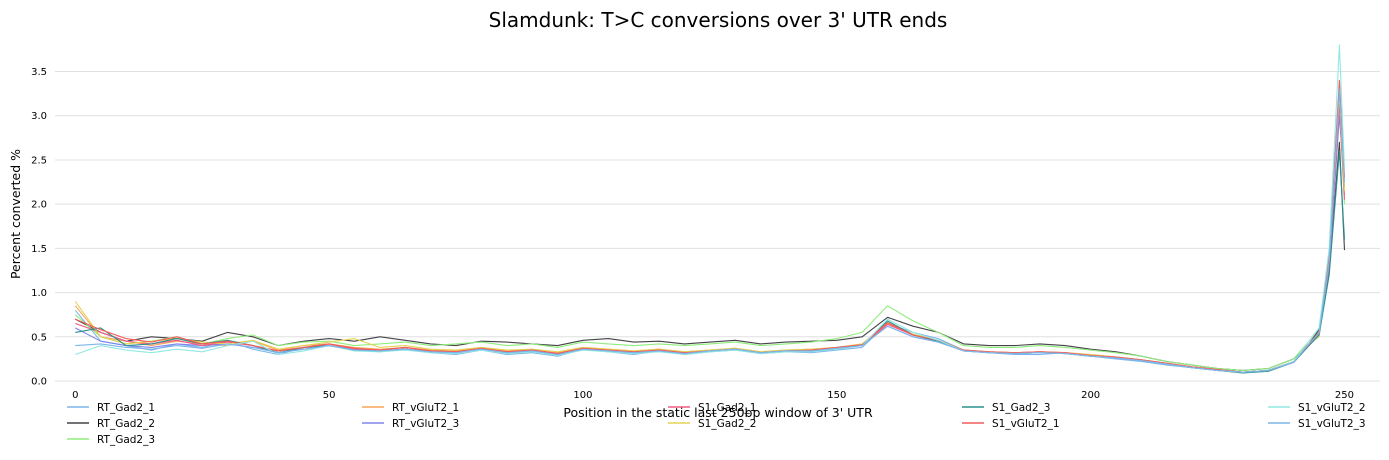 Image resolution: width=1389 pixels, height=460 pixels. What do you see at coordinates (329, 395) in the screenshot?
I see `x-tick-label-1: 50` at bounding box center [329, 395].